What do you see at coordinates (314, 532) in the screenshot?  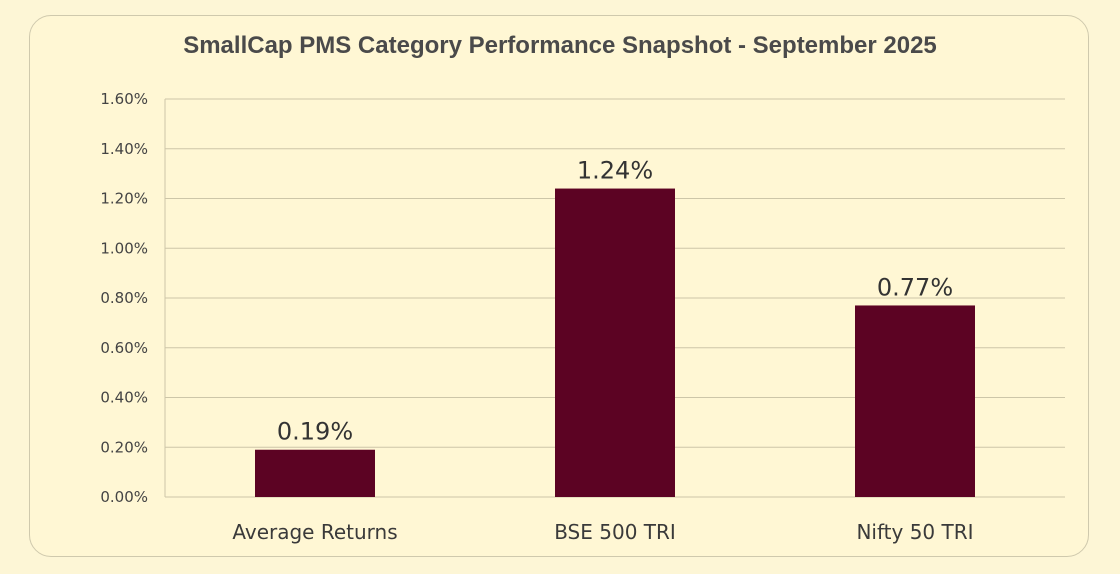 I see `x-category-label: Average Returns` at bounding box center [314, 532].